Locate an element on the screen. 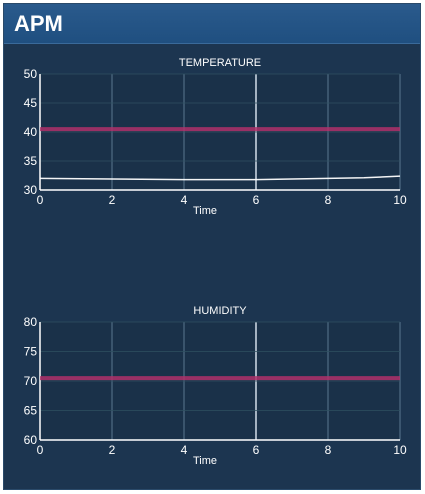  title-bar: APM is located at coordinates (212, 24).